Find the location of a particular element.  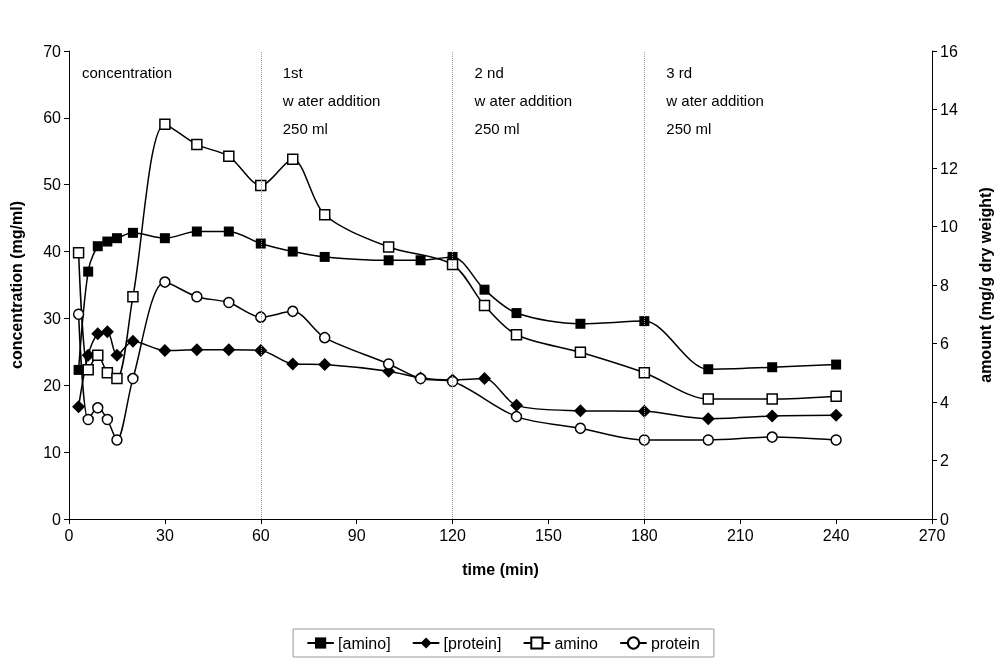

annotation: 2 nd w ater addition 250 ml is located at coordinates (523, 100).